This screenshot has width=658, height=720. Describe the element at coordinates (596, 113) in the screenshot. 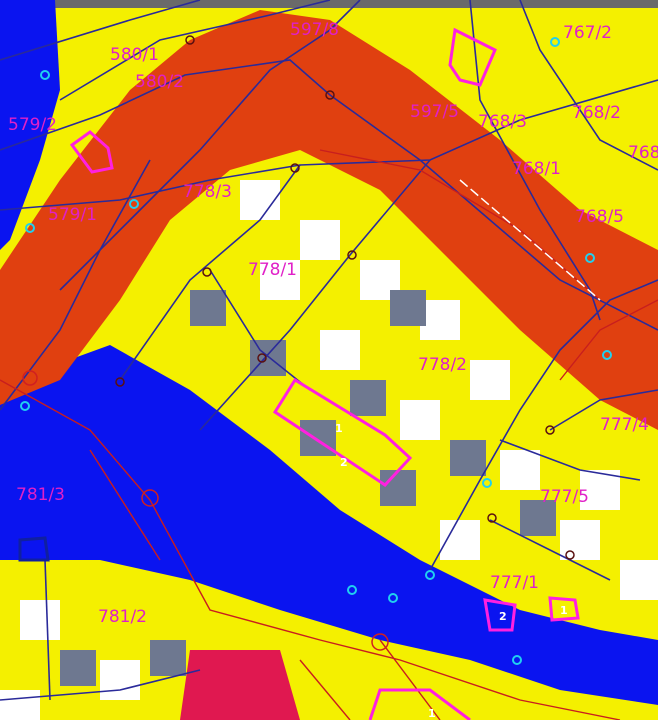

I see `parcel-label: 768/2` at that location.